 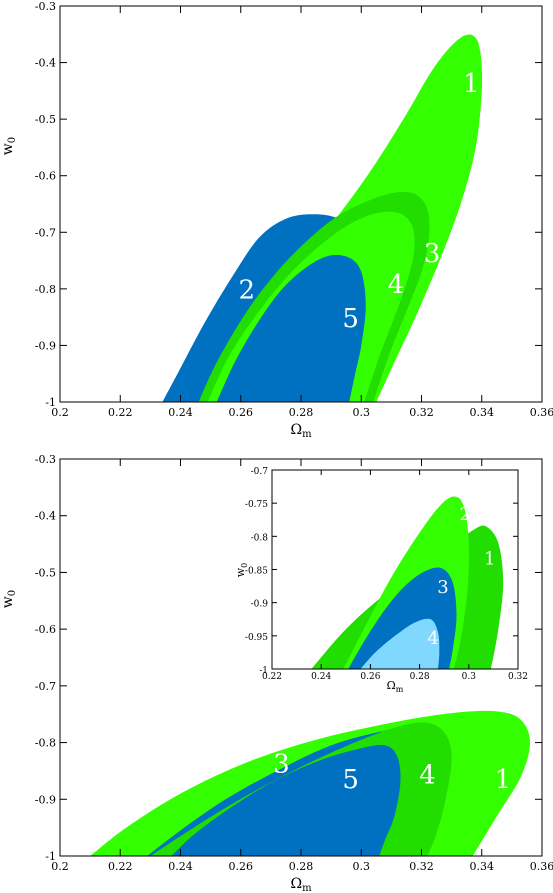 What do you see at coordinates (301, 884) in the screenshot?
I see `bottom-x-axis-label: Ωm` at bounding box center [301, 884].